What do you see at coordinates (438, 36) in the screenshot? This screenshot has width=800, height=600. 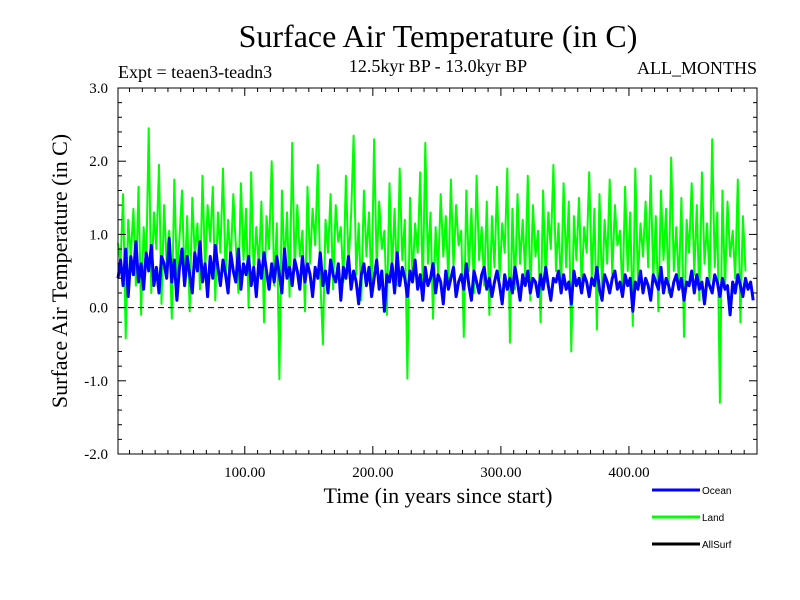 I see `chart-title: Surface Air Temperature (in C)` at bounding box center [438, 36].